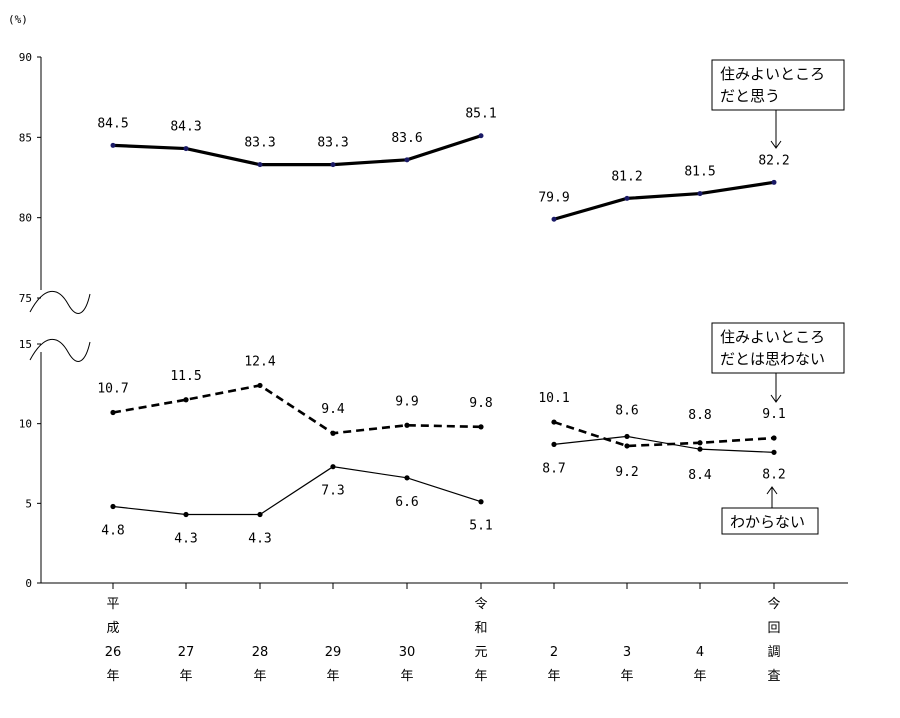  What do you see at coordinates (25, 57) in the screenshot?
I see `y-tick-label: 90` at bounding box center [25, 57].